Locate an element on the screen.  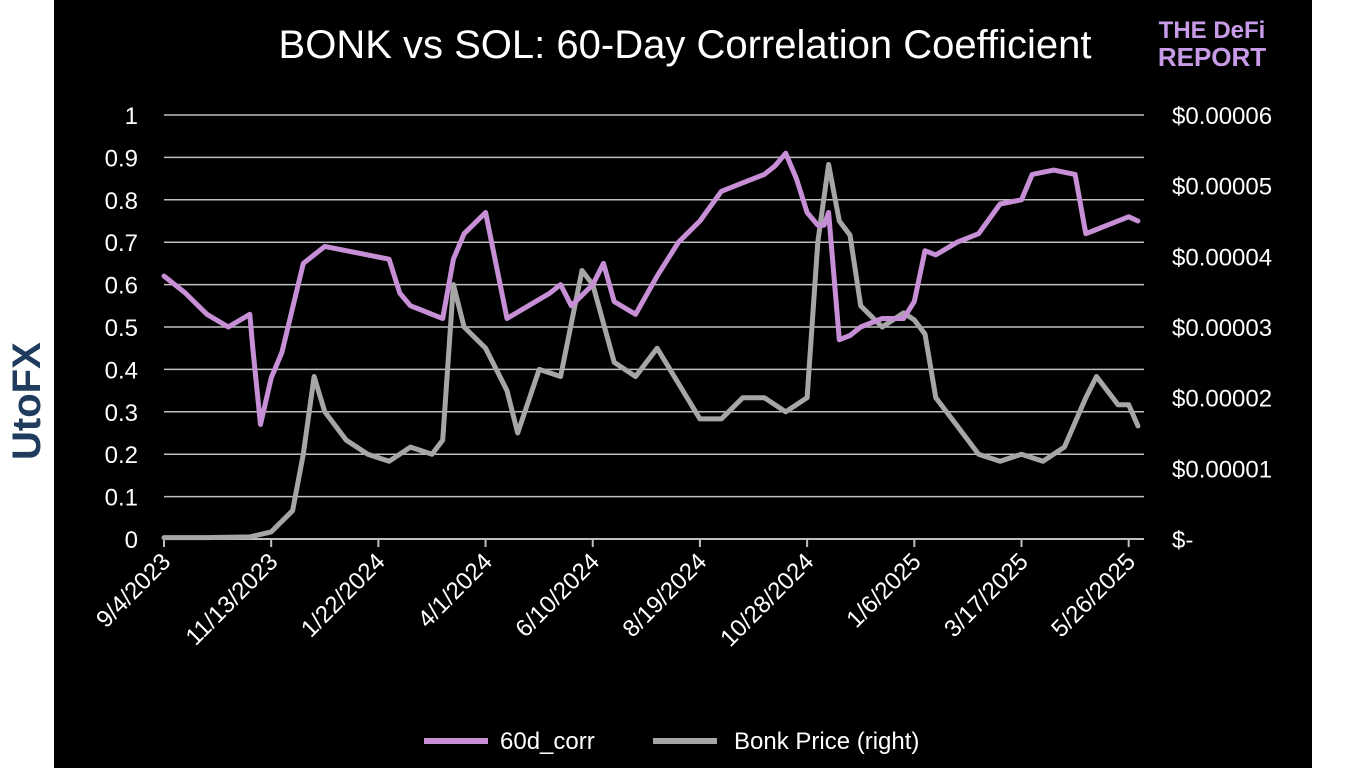
logo-line-1: THE DeFi is located at coordinates (1212, 30).